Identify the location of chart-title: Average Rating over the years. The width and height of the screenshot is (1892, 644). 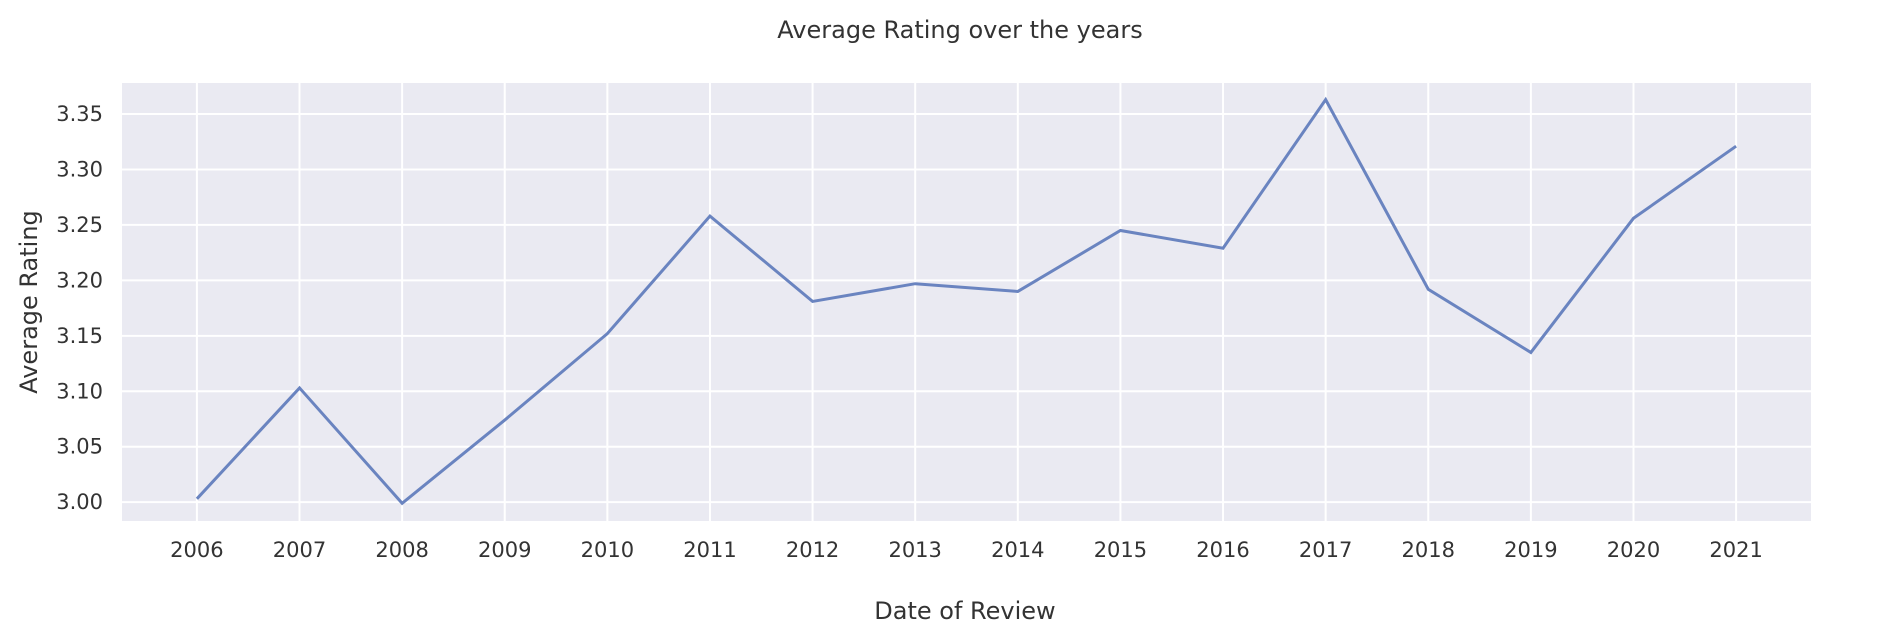
(959, 30).